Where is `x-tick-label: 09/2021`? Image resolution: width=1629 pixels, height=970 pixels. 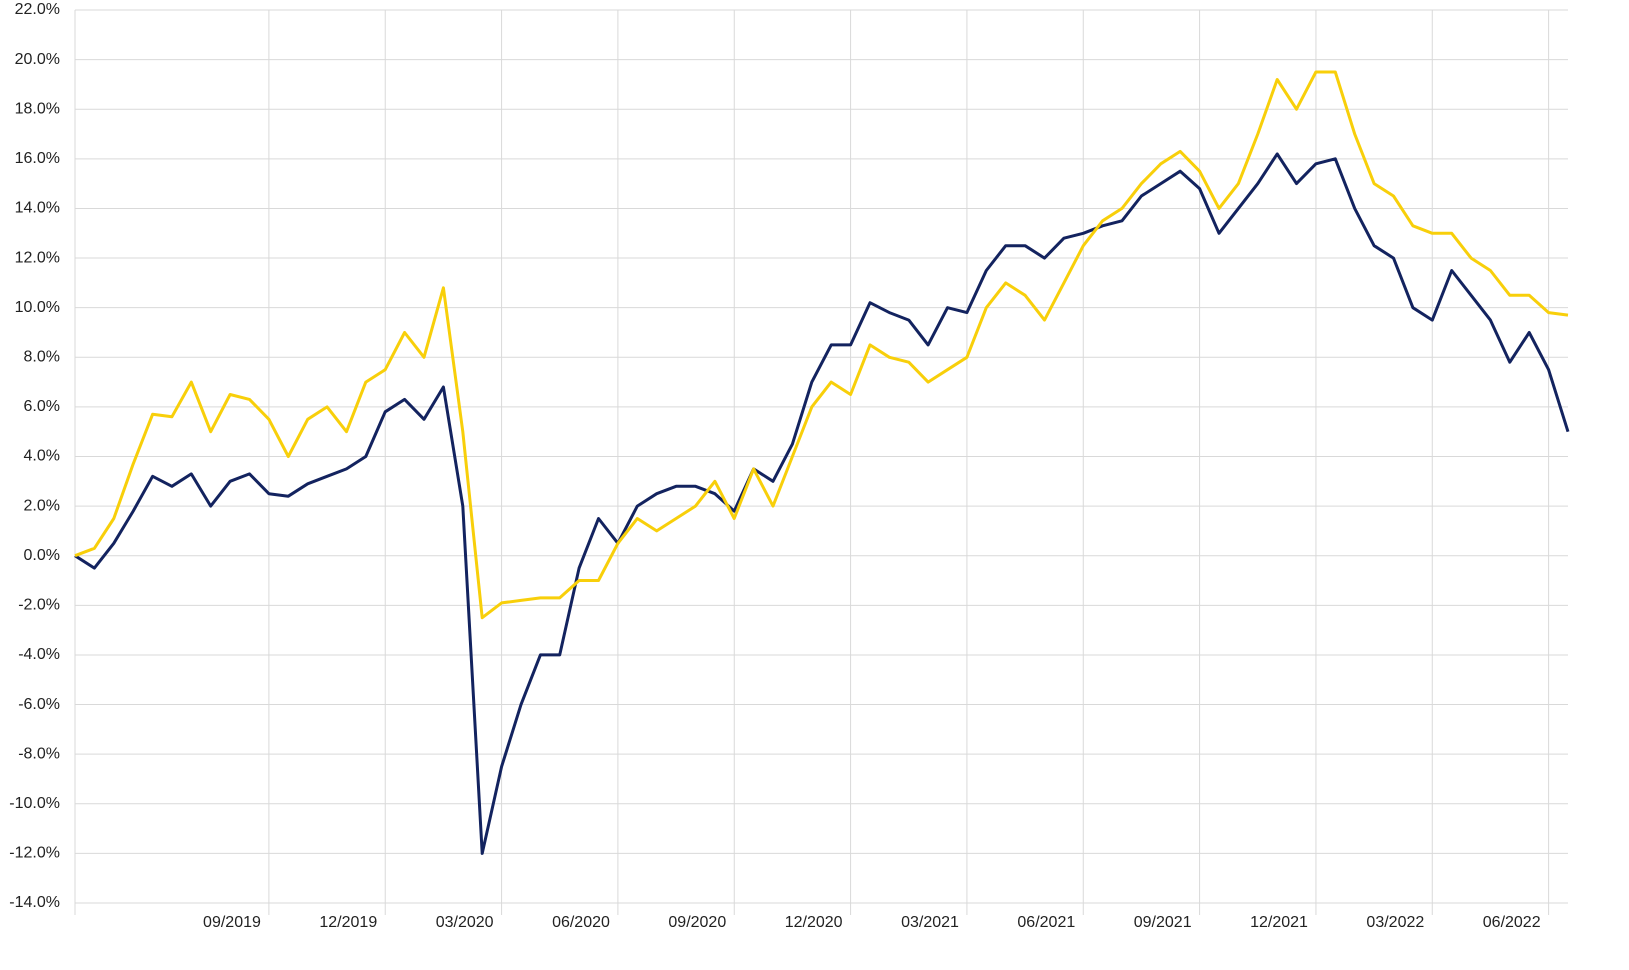 x-tick-label: 09/2021 is located at coordinates (1163, 922).